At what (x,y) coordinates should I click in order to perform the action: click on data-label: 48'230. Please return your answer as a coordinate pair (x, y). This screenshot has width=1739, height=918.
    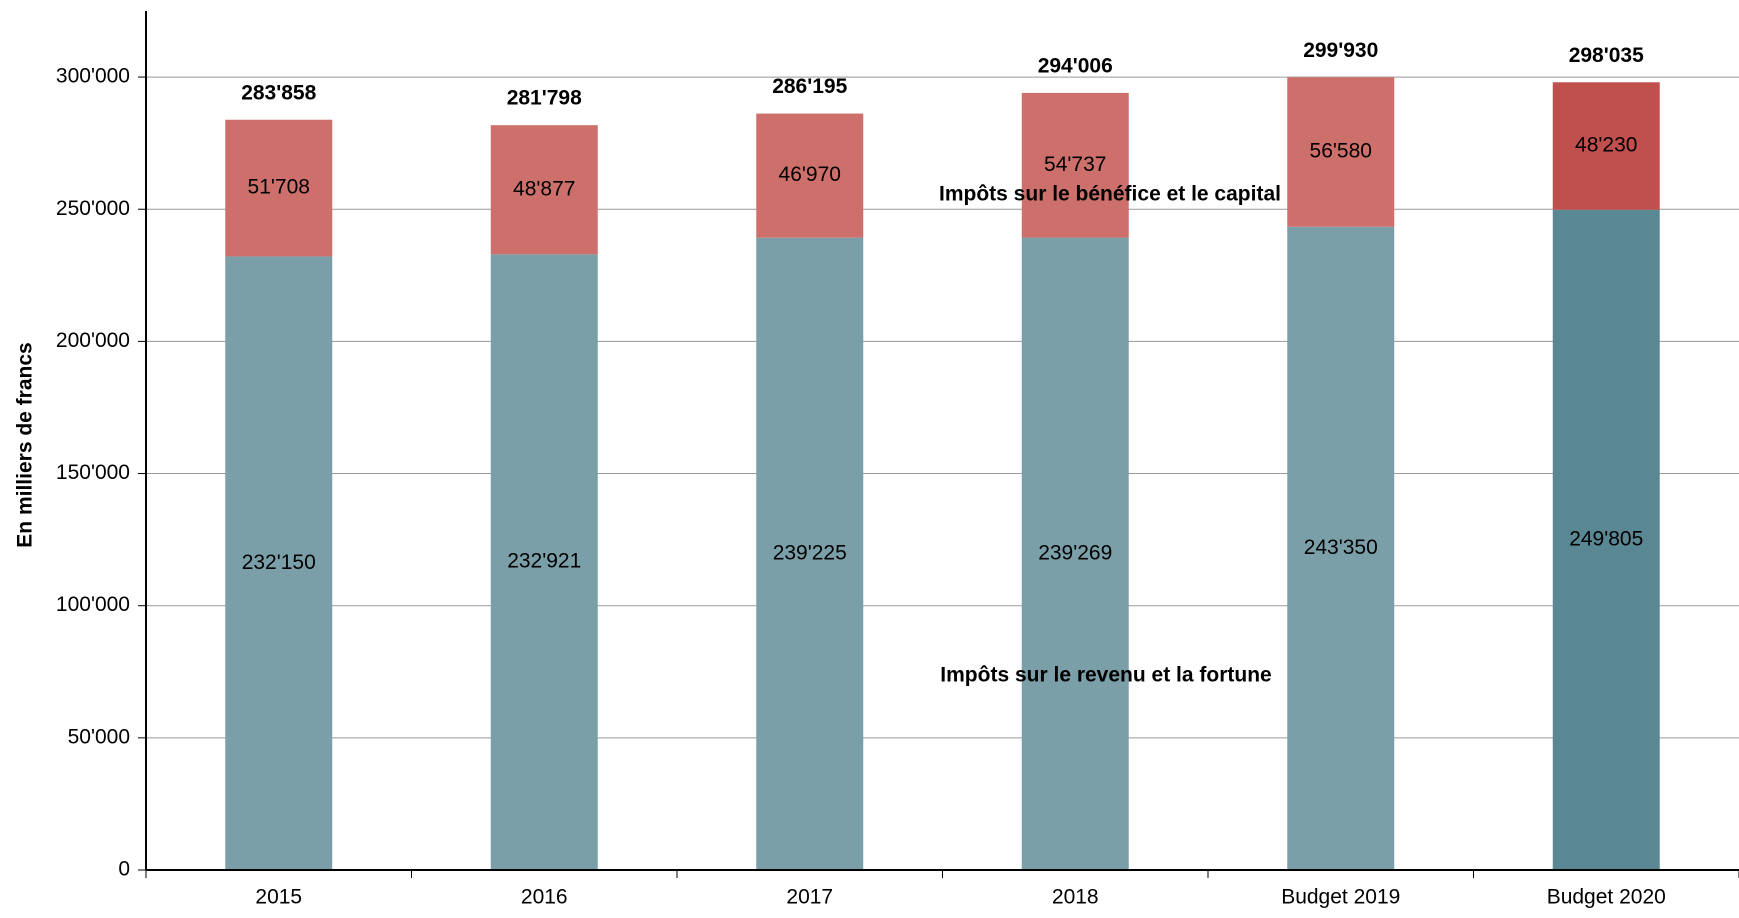
    Looking at the image, I should click on (1606, 145).